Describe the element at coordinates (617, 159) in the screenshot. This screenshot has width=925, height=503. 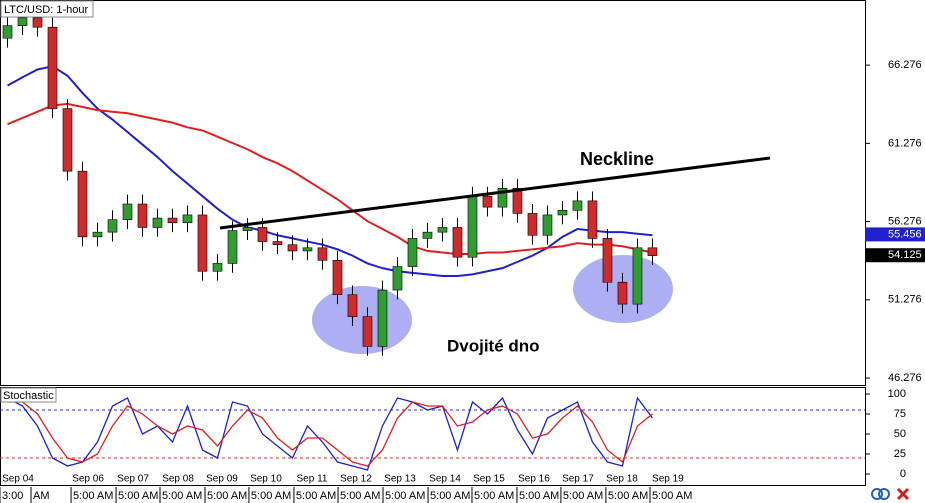
I see `annotation: Neckline` at that location.